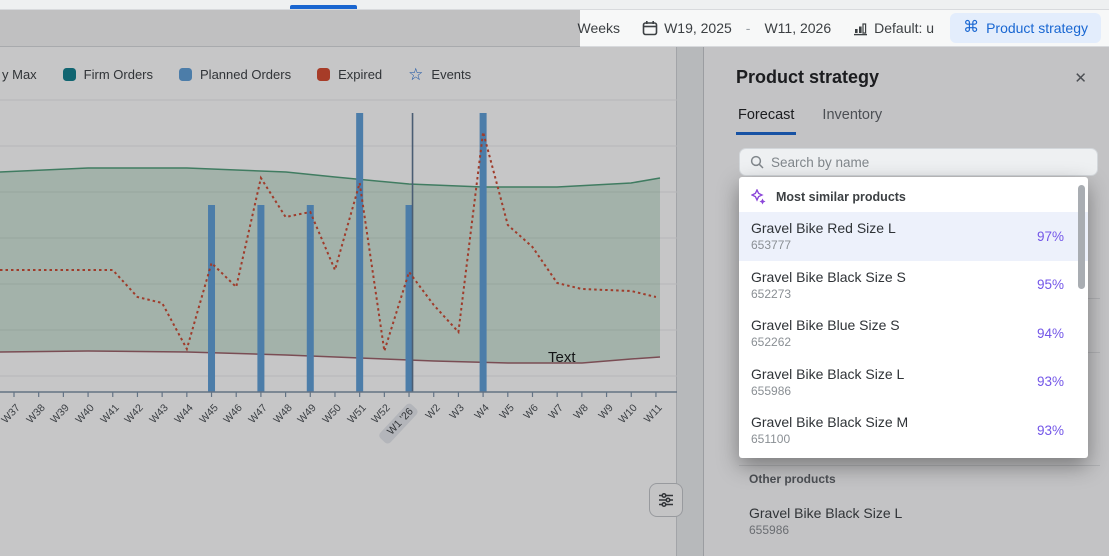 Image resolution: width=1109 pixels, height=556 pixels. What do you see at coordinates (771, 439) in the screenshot?
I see `product-code: 651100` at bounding box center [771, 439].